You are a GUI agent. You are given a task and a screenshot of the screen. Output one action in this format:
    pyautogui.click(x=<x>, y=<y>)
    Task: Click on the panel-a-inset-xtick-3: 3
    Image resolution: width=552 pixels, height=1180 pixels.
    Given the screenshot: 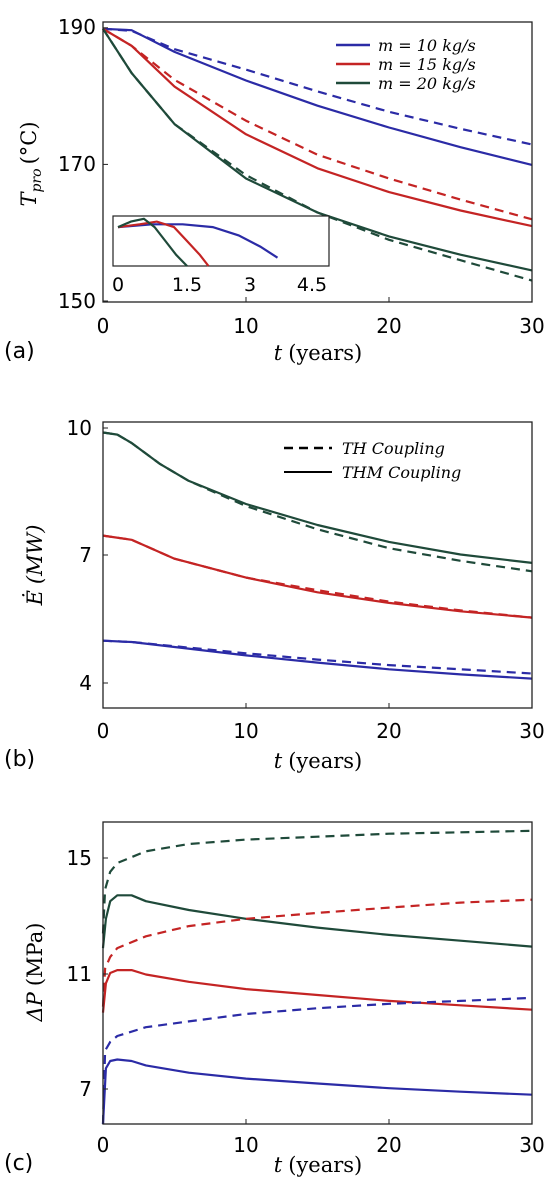 What is the action you would take?
    pyautogui.click(x=250, y=285)
    